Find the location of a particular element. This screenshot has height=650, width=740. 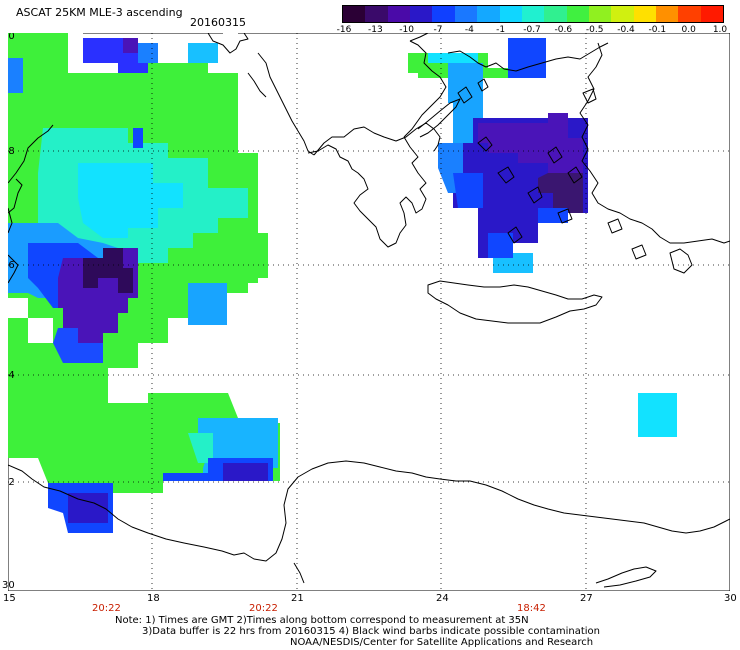

colorbar-tick-label: -13 is located at coordinates (375, 30).